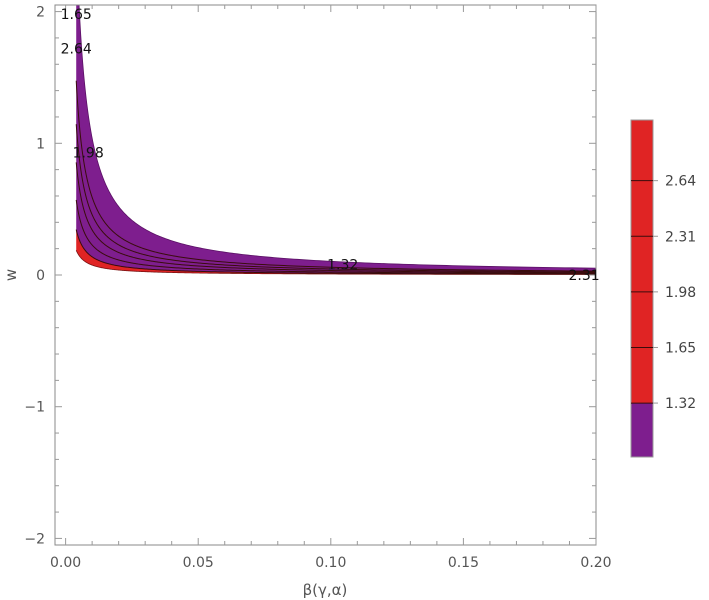 The image size is (709, 600). What do you see at coordinates (65, 563) in the screenshot?
I see `x-tick-label: 0.00` at bounding box center [65, 563].